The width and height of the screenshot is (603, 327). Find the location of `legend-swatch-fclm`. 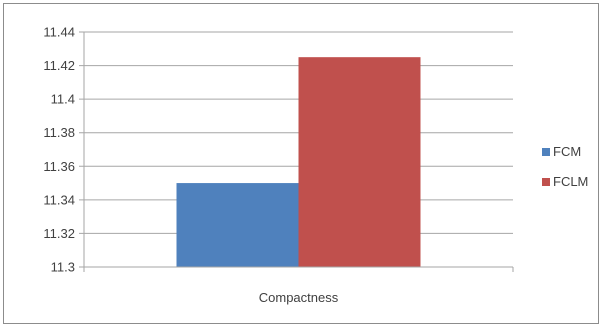

legend-swatch-fclm is located at coordinates (546, 182).